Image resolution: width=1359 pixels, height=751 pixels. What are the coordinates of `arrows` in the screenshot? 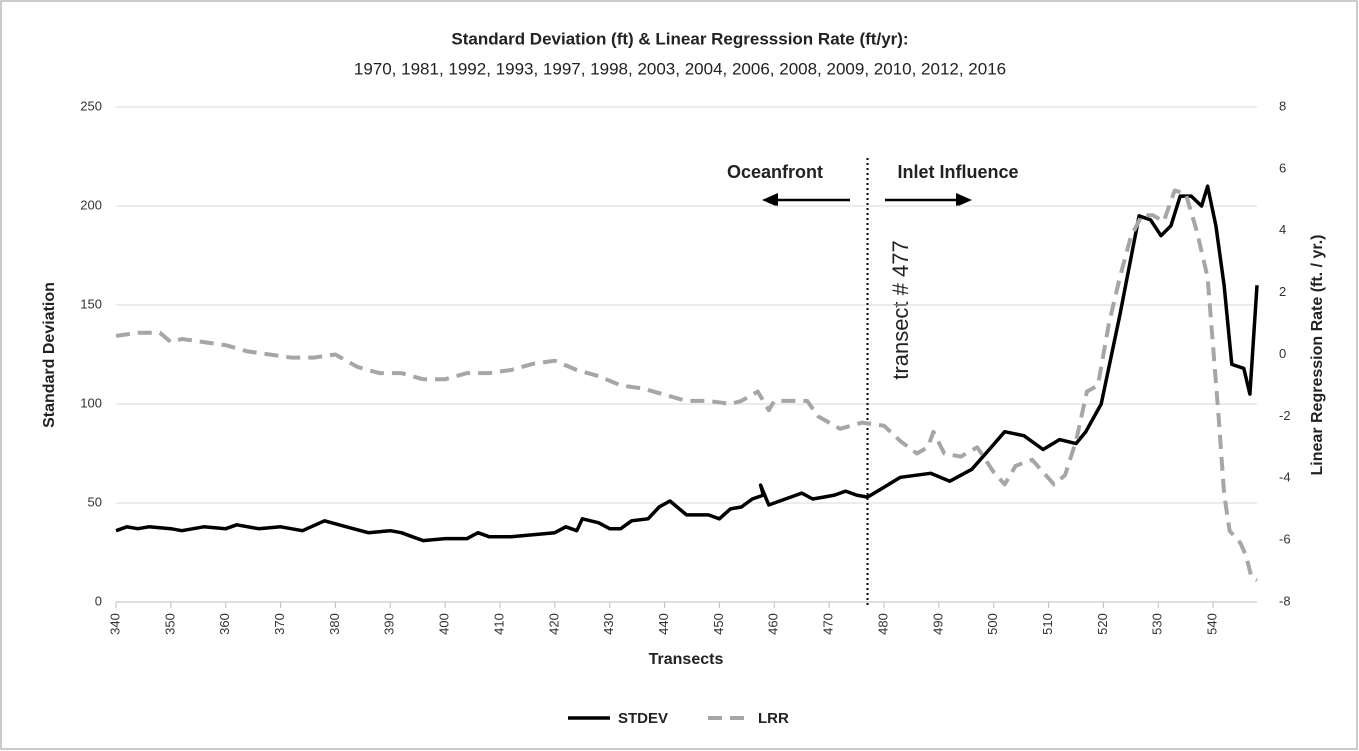 It's located at (867, 200).